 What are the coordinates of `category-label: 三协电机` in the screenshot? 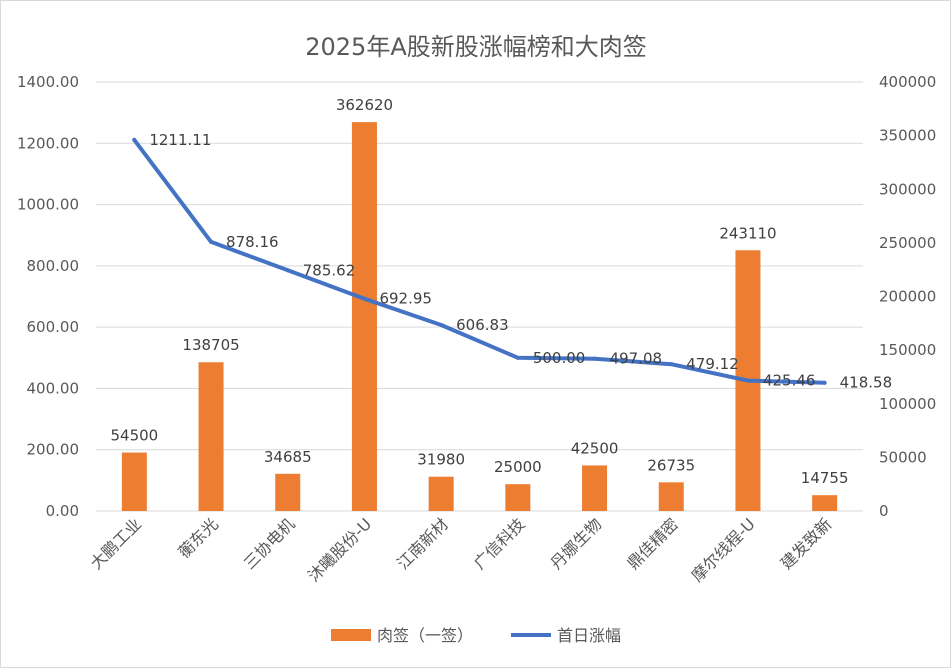 It's located at (269, 543).